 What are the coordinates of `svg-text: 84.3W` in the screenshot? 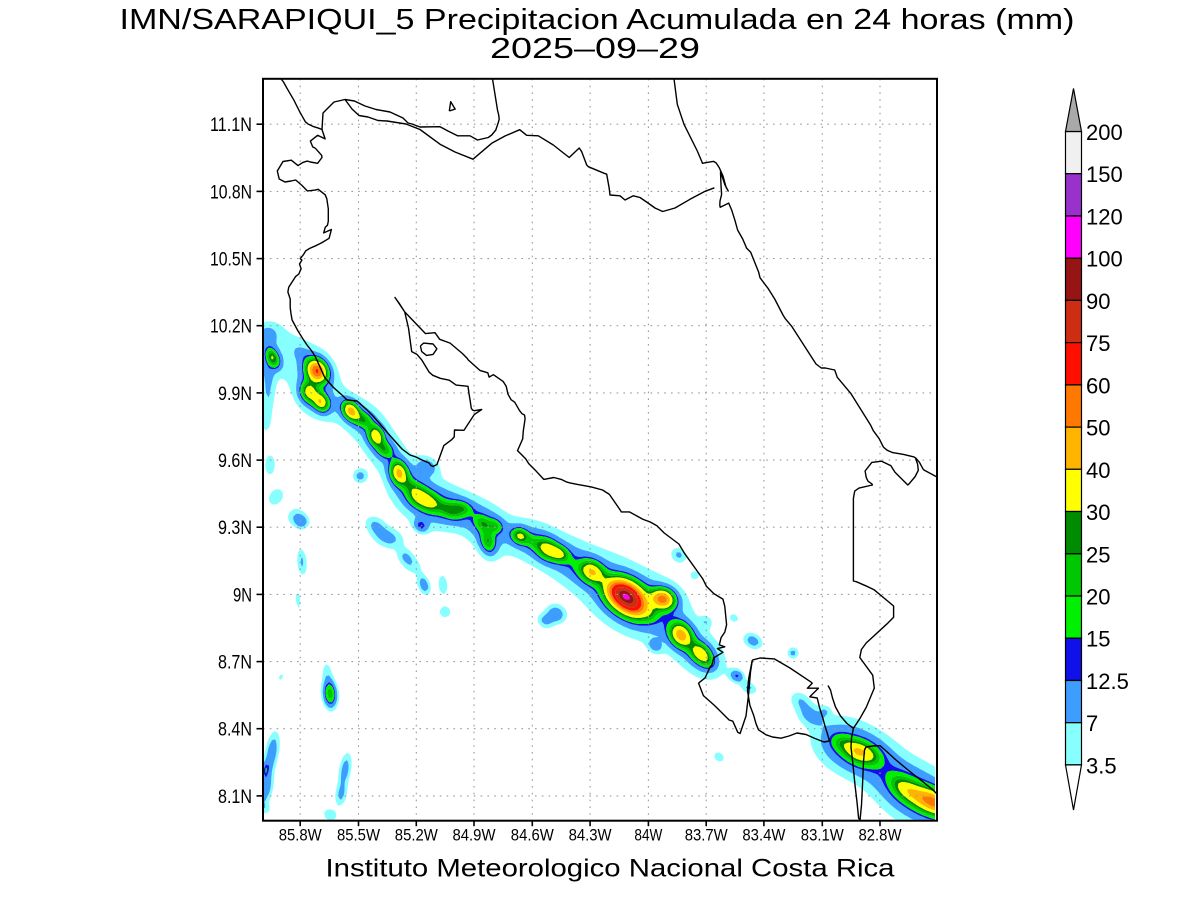 It's located at (590, 835).